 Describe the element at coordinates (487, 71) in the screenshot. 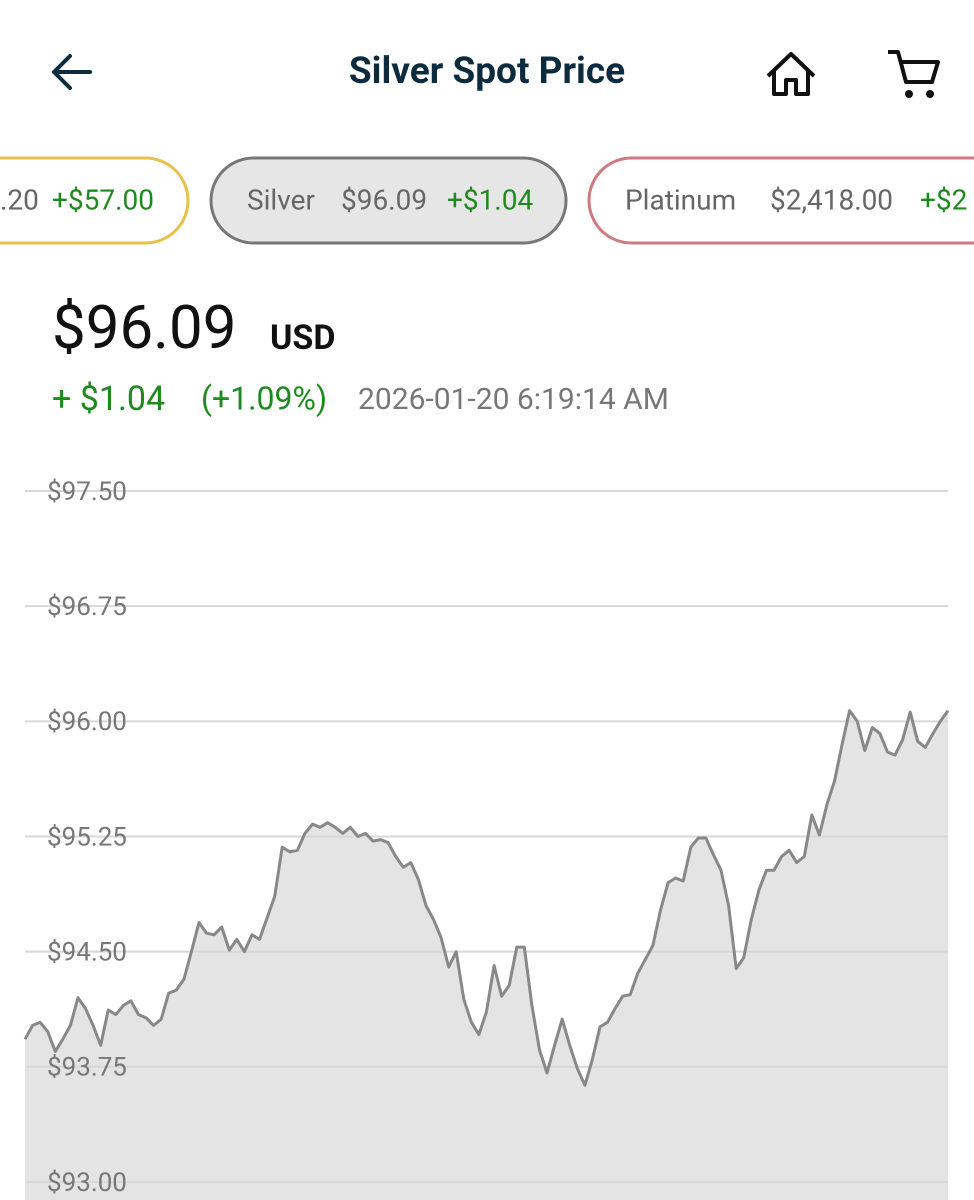

I see `page-title: Silver Spot Price` at that location.